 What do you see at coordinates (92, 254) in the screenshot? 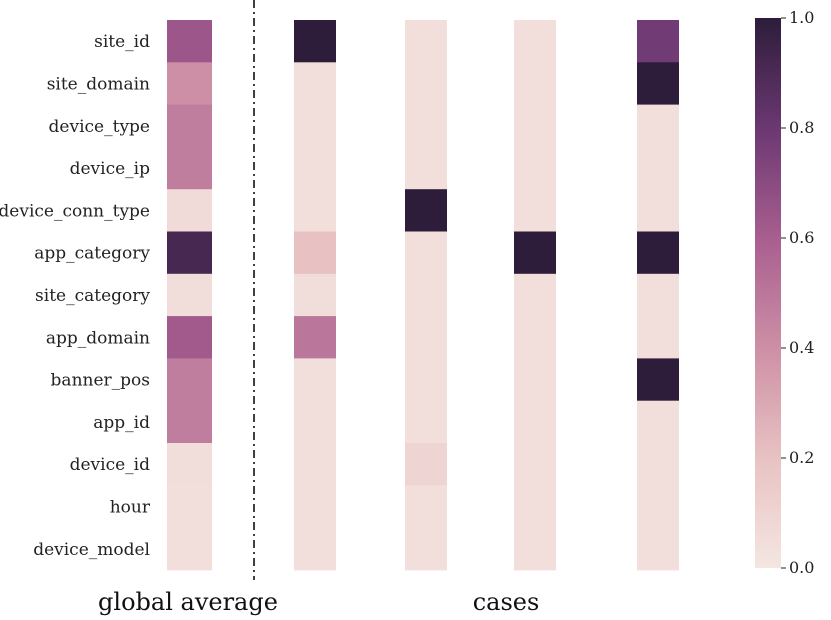
I see `row-label: app_category` at bounding box center [92, 254].